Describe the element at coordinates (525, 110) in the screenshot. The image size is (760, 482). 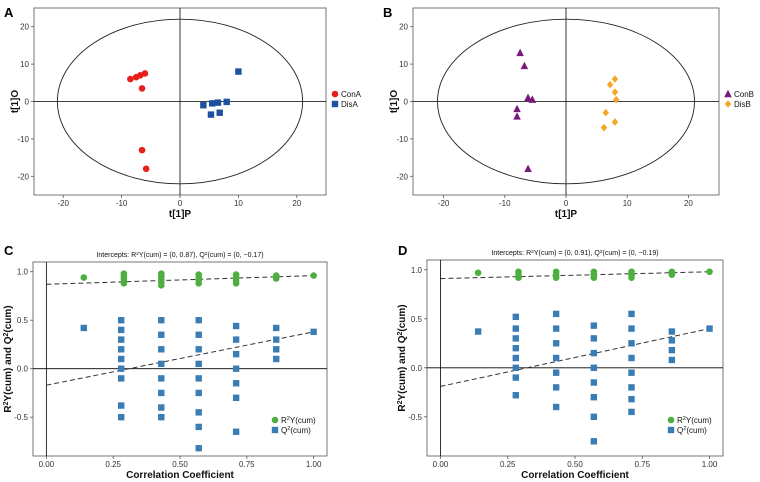
I see `series-conb` at that location.